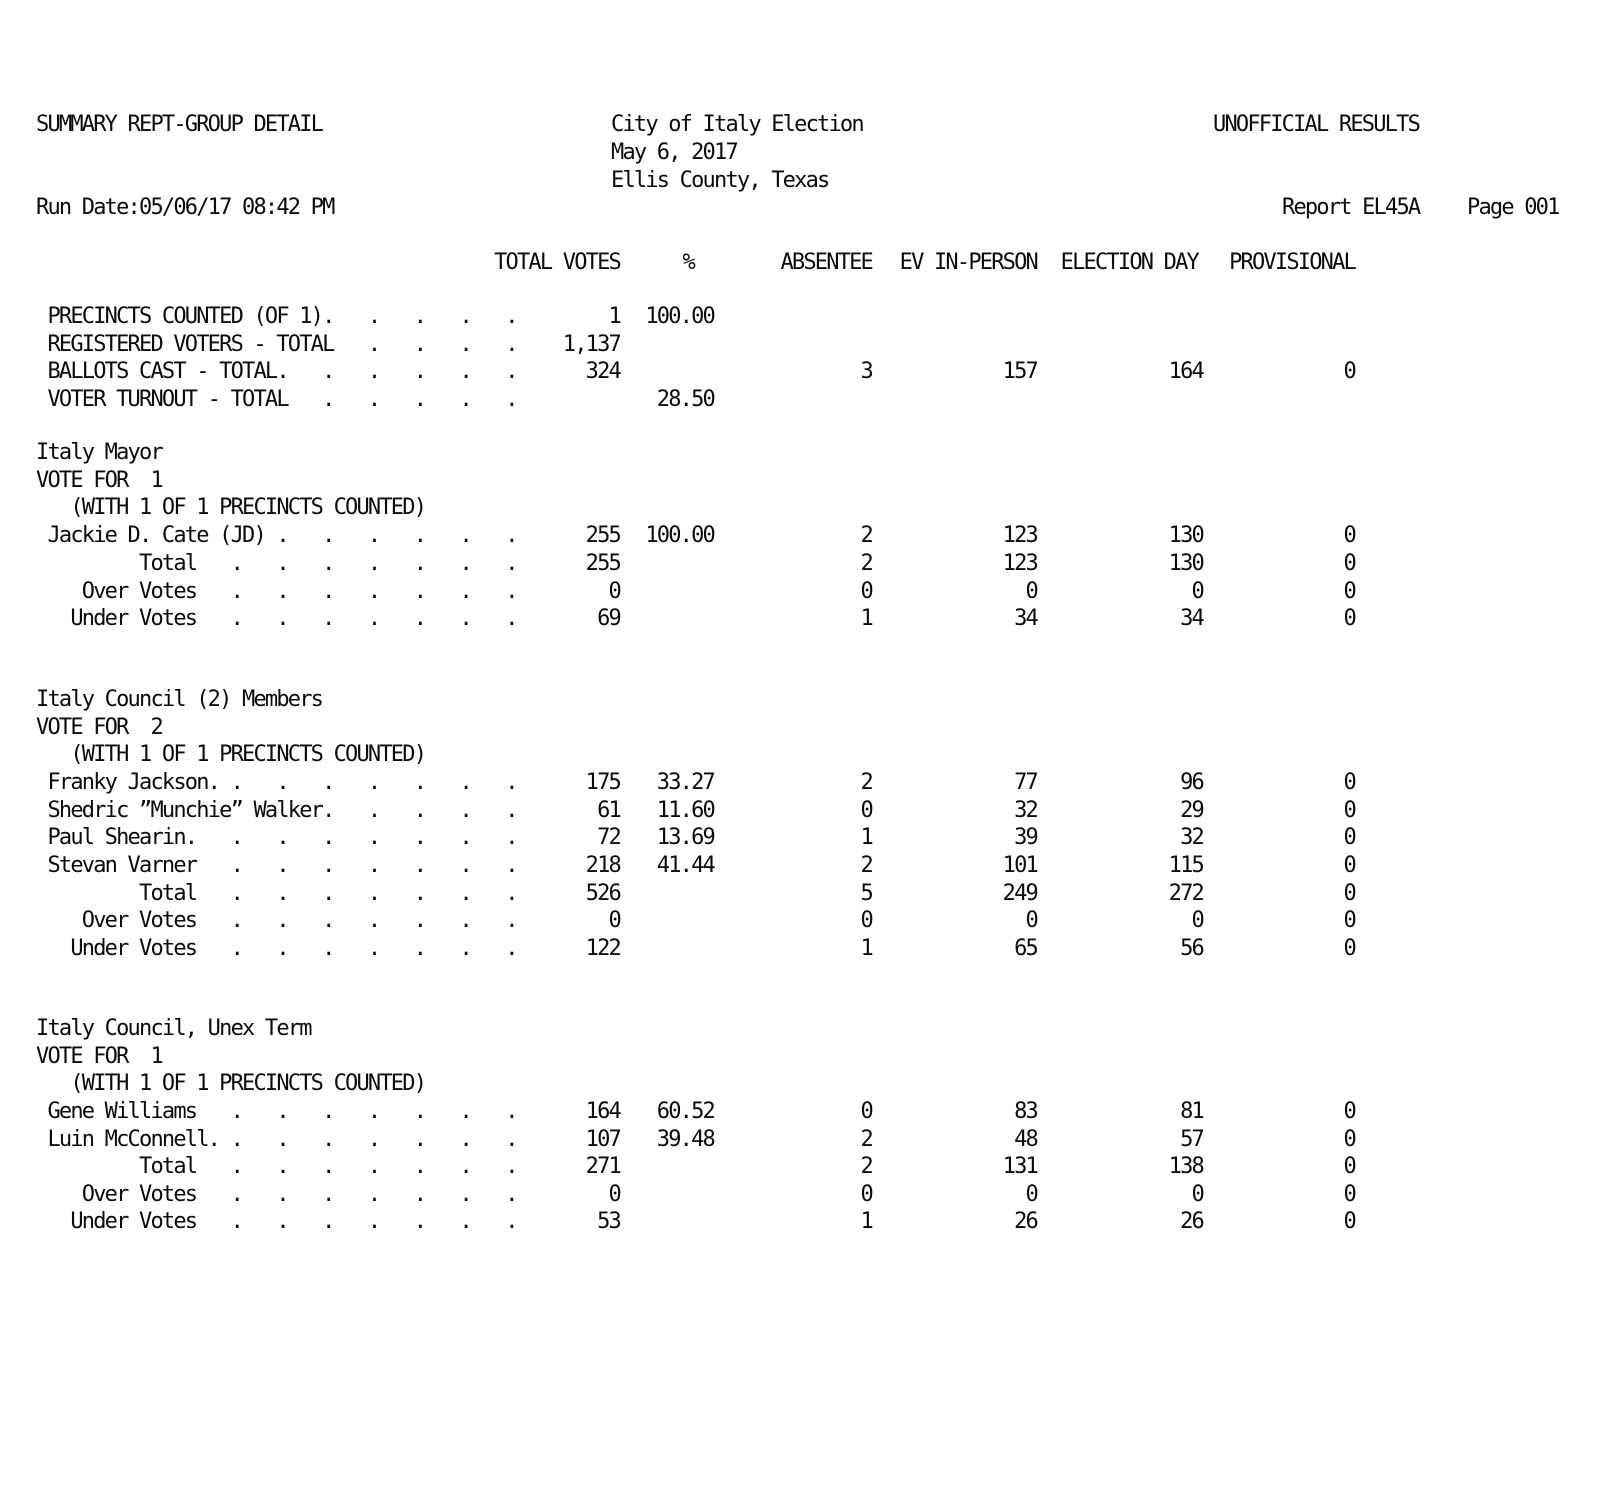  What do you see at coordinates (1192, 1139) in the screenshot?
I see `cell-election-day: 57` at bounding box center [1192, 1139].